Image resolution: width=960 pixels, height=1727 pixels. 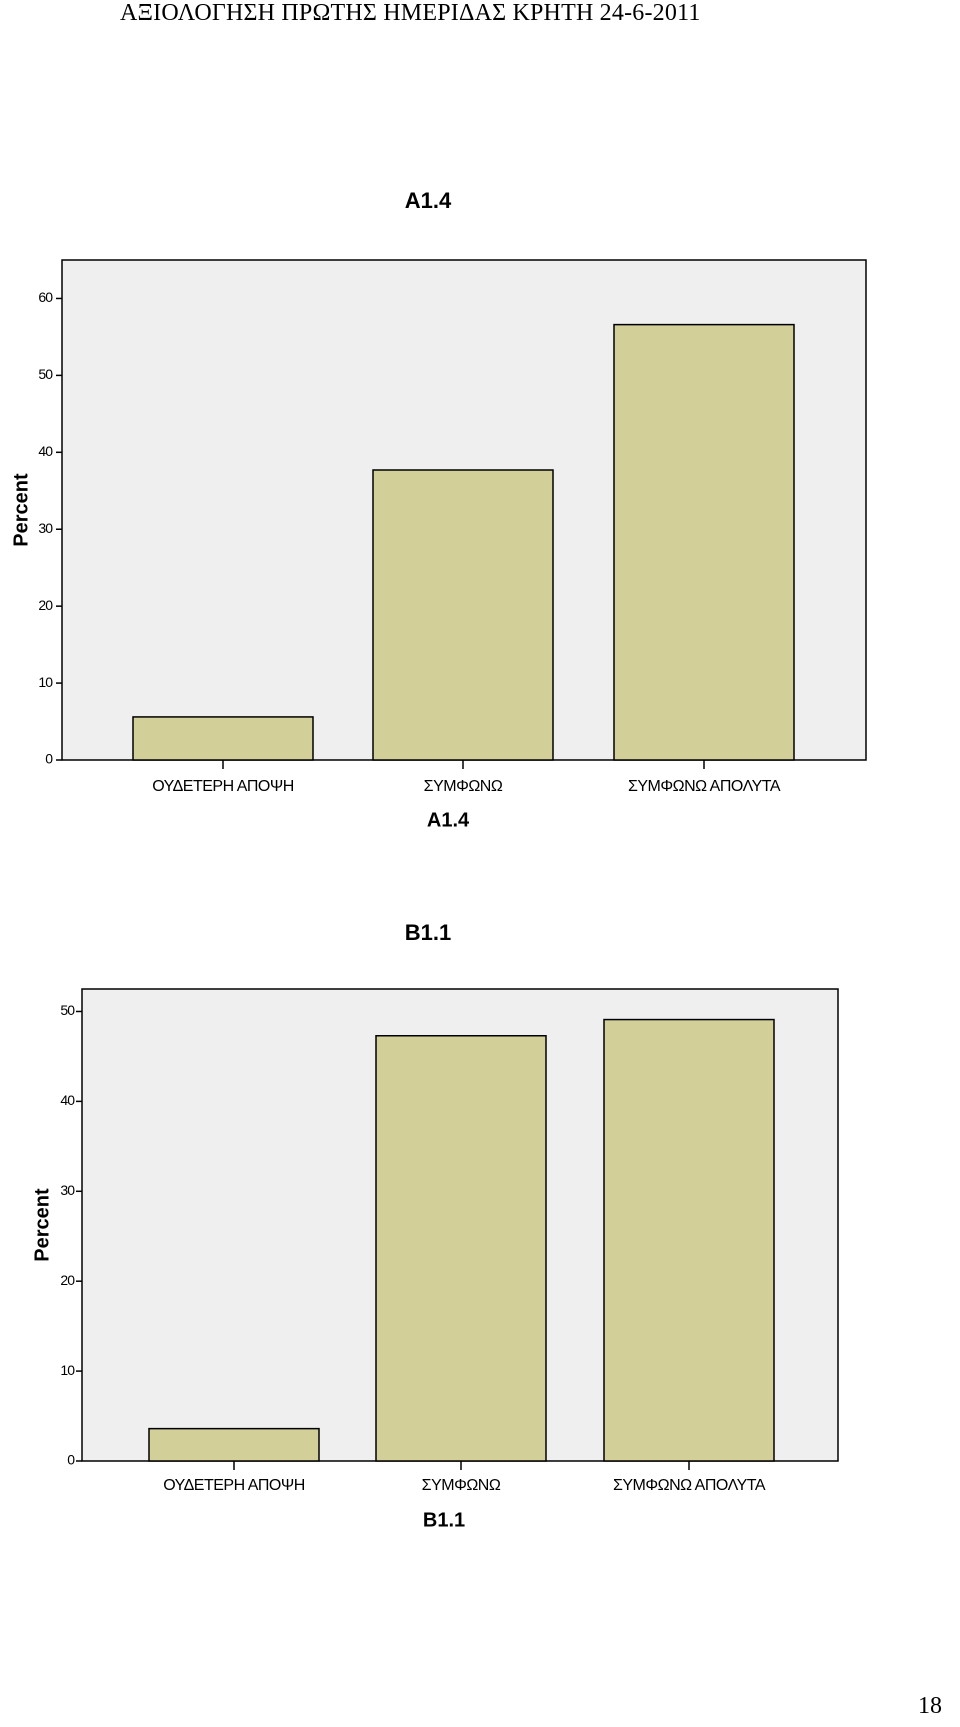 What do you see at coordinates (444, 1520) in the screenshot?
I see `x-axis-label: B1.1` at bounding box center [444, 1520].